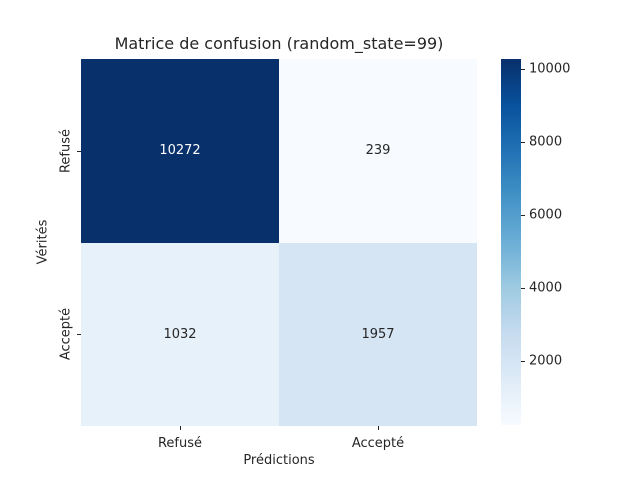 The width and height of the screenshot is (640, 480). Describe the element at coordinates (546, 142) in the screenshot. I see `colorbar-tick-label-8000: 8000` at that location.